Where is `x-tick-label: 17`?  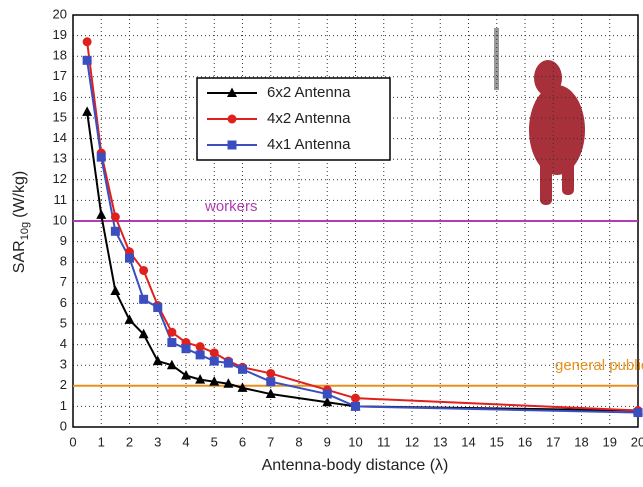
x-tick-label: 17 is located at coordinates (553, 441).